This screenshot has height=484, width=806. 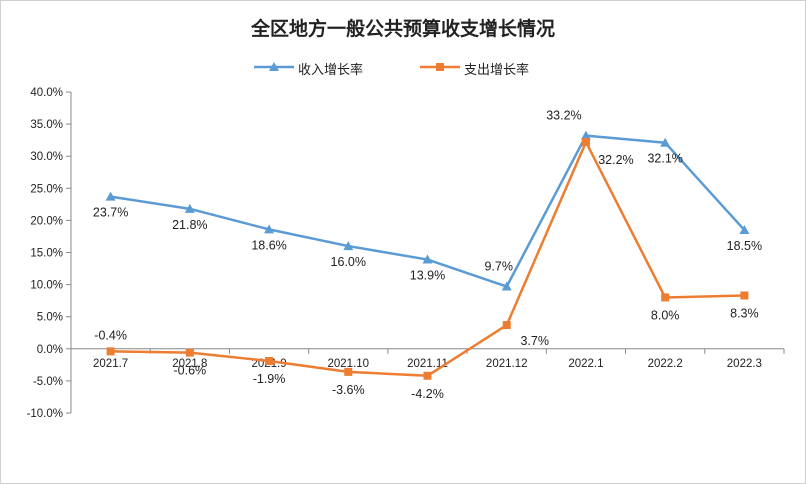 What do you see at coordinates (497, 70) in the screenshot?
I see `legend-label-expense: 支出增长率` at bounding box center [497, 70].